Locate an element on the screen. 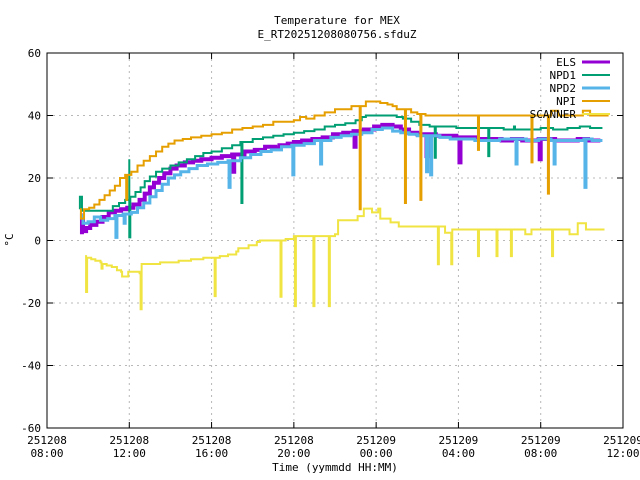 Image resolution: width=640 pixels, height=480 pixels. chart-subtitle: E_RT20251208080756.sfduZ is located at coordinates (337, 34).